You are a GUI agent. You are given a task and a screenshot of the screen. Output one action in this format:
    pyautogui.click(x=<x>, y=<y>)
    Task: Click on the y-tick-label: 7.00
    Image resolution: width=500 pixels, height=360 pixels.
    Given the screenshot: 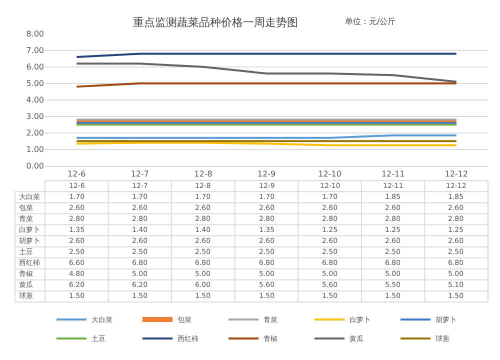 What is the action you would take?
    pyautogui.click(x=35, y=51)
    